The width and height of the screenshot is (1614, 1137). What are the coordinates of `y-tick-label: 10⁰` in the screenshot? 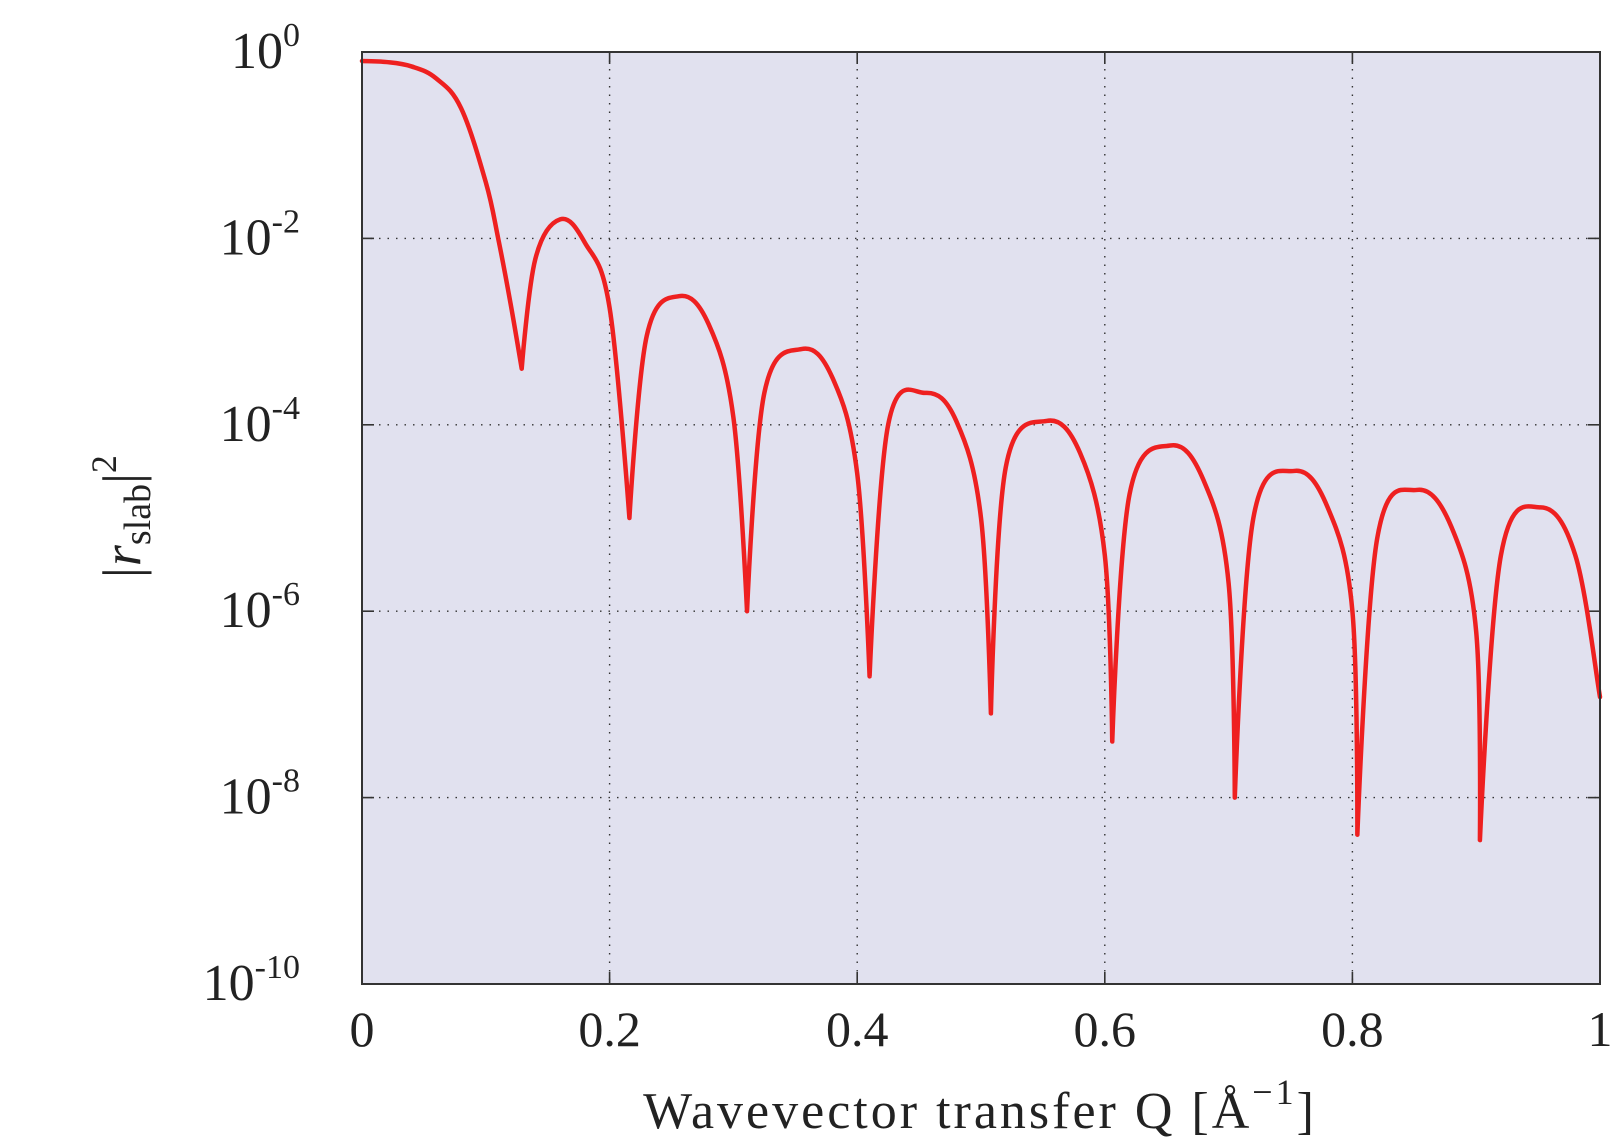 It's located at (265, 48).